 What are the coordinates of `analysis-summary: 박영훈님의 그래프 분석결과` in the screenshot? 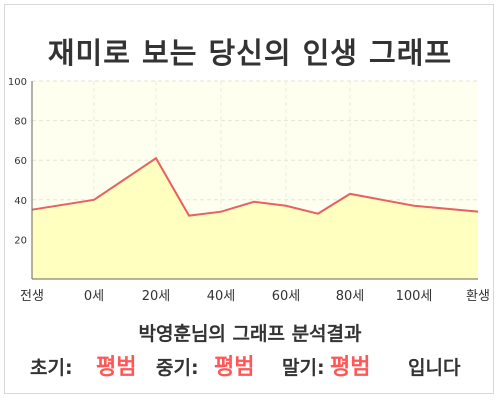 It's located at (250, 334).